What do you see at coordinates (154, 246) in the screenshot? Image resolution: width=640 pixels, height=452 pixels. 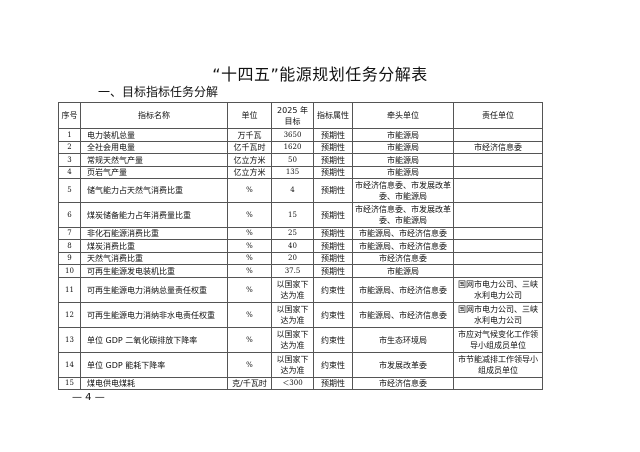 I see `cell-indicator-name: 煤炭消费比重` at bounding box center [154, 246].